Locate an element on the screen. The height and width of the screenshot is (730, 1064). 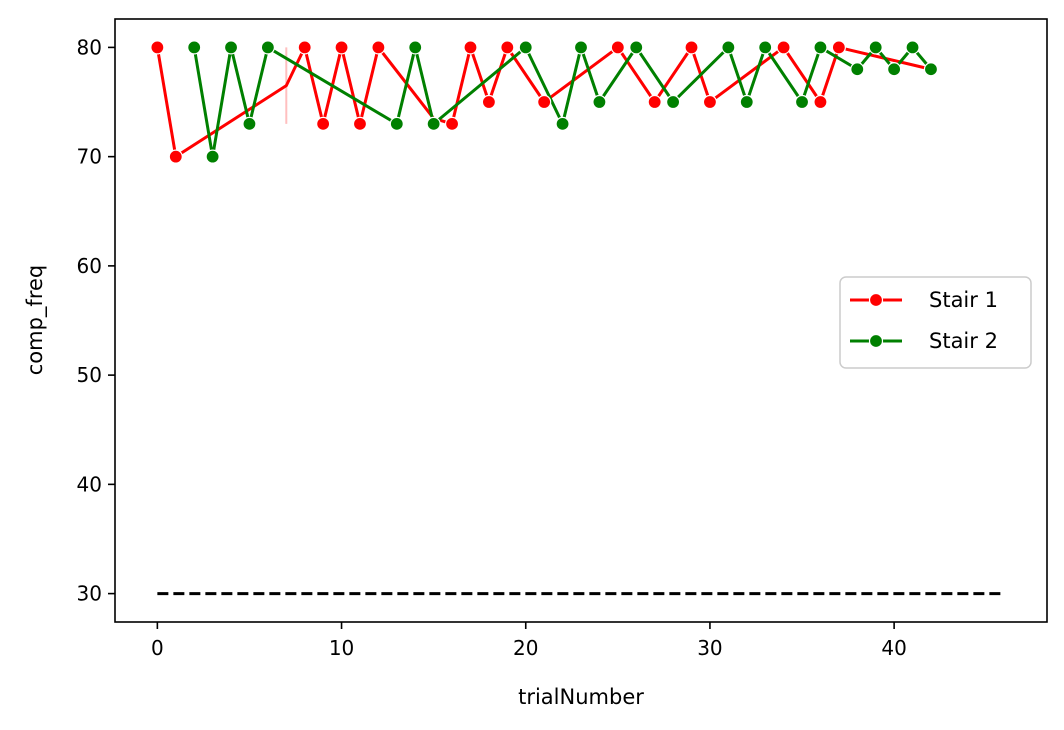
y-tick-label: 80 is located at coordinates (89, 47).